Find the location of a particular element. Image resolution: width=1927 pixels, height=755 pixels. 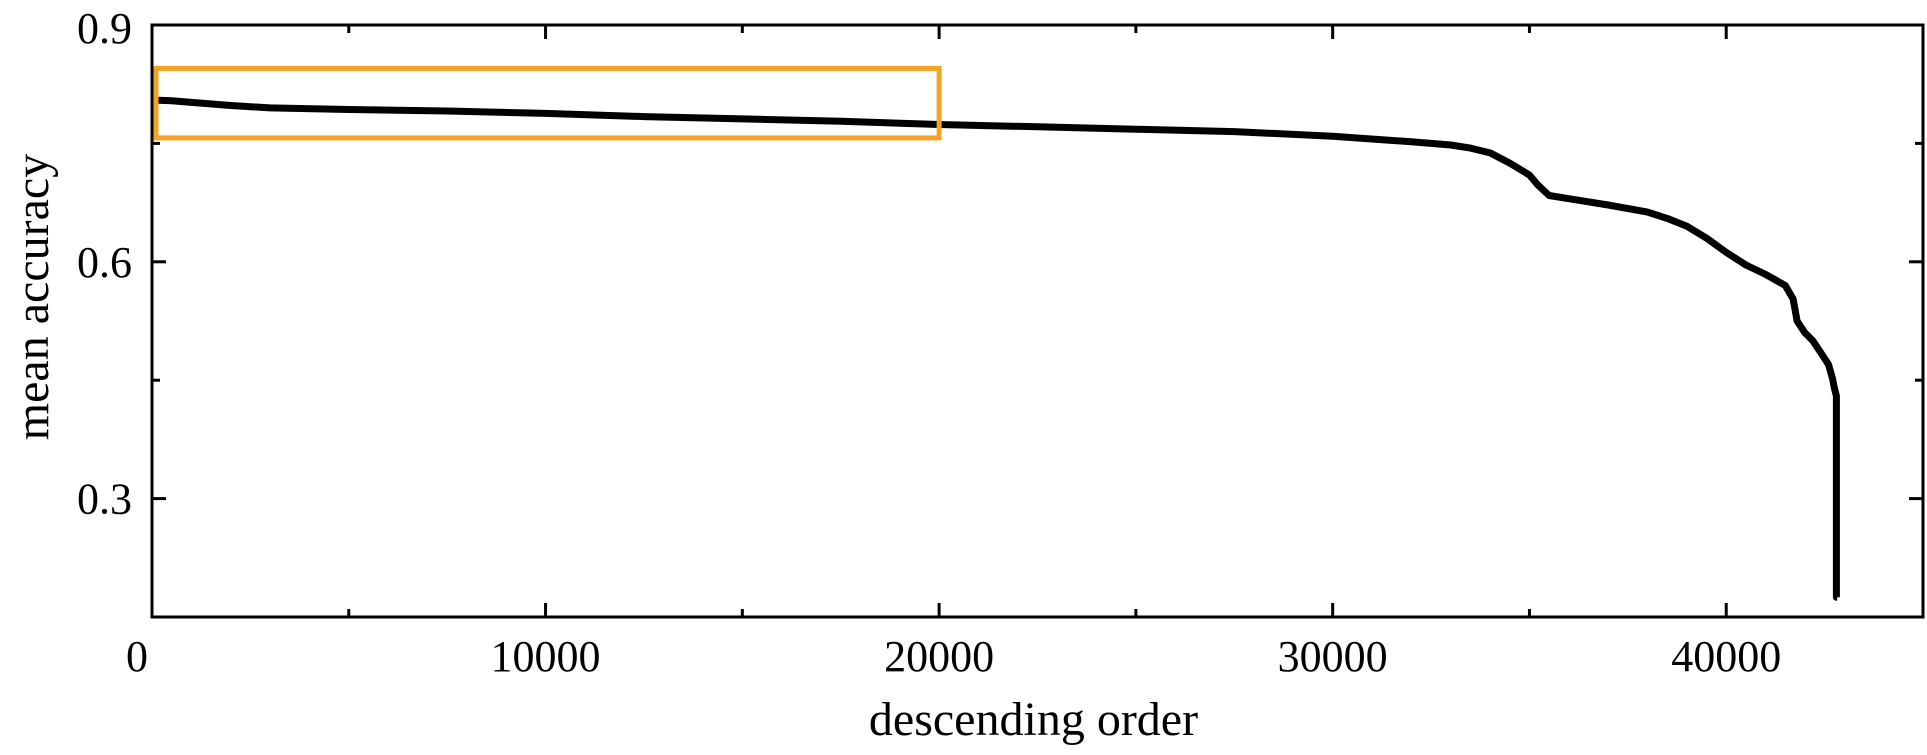

x-tick-label: 20000 is located at coordinates (939, 656).